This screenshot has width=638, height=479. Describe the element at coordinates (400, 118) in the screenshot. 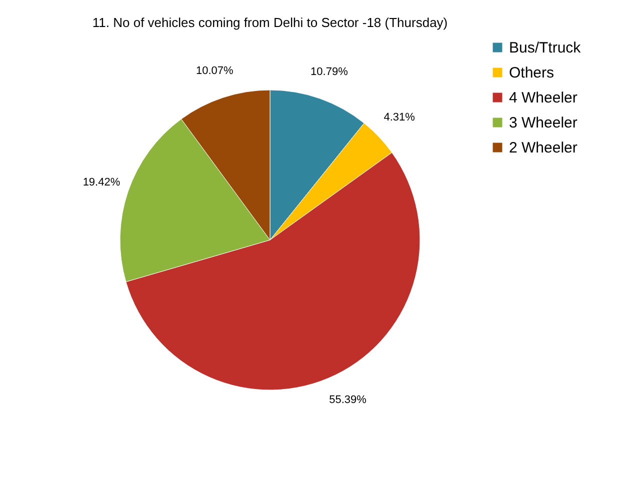

I see `data-label: 4.31%` at that location.